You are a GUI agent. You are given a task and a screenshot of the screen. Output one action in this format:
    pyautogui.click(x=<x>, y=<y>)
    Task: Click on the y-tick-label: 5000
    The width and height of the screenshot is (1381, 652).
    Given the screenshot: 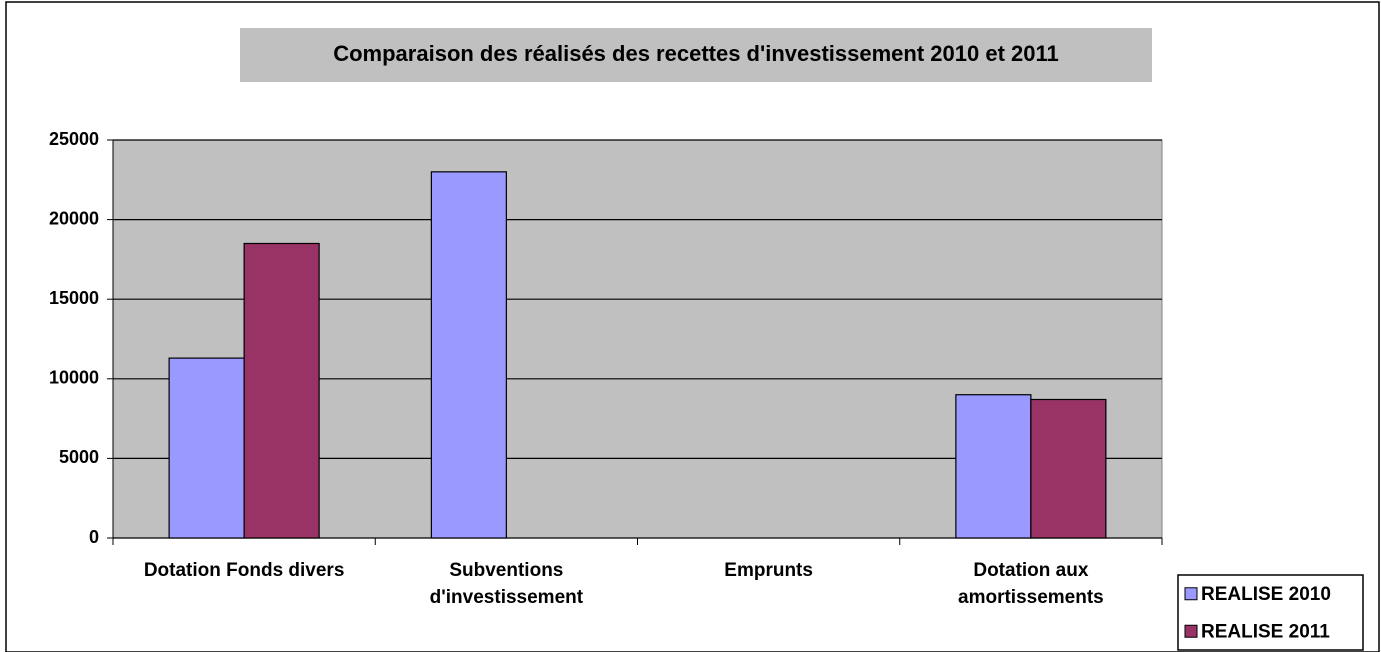 What is the action you would take?
    pyautogui.click(x=79, y=457)
    